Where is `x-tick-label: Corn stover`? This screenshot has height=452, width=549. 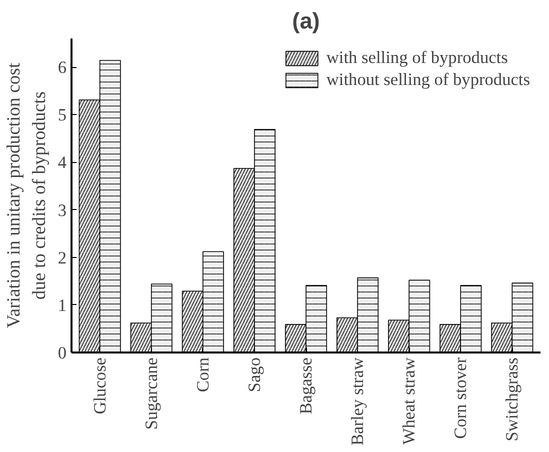 x-tick-label: Corn stover is located at coordinates (460, 398).